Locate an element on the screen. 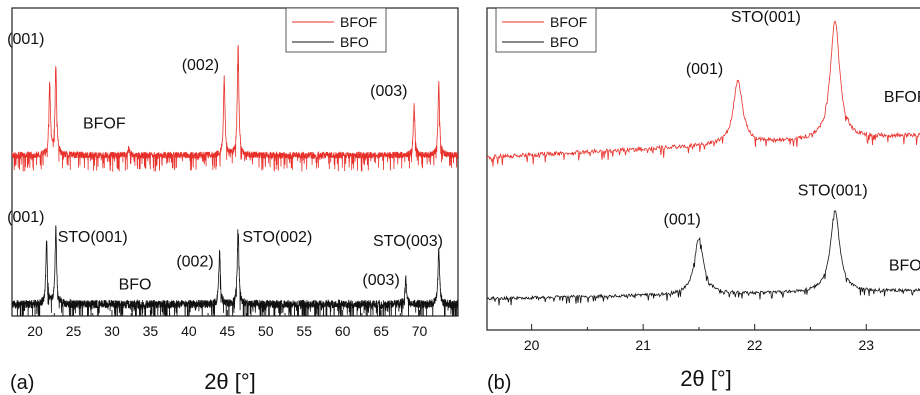 This screenshot has width=920, height=395. x-tick-label: 50 is located at coordinates (266, 331).